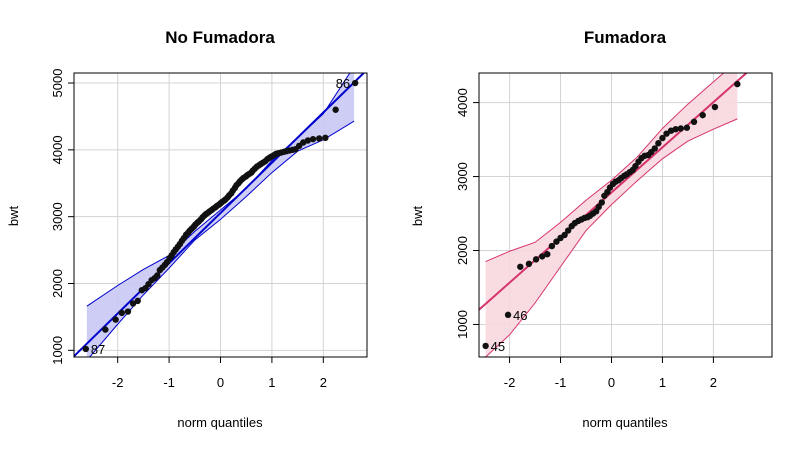 The height and width of the screenshot is (450, 810). Describe the element at coordinates (343, 83) in the screenshot. I see `point-label: 86` at that location.